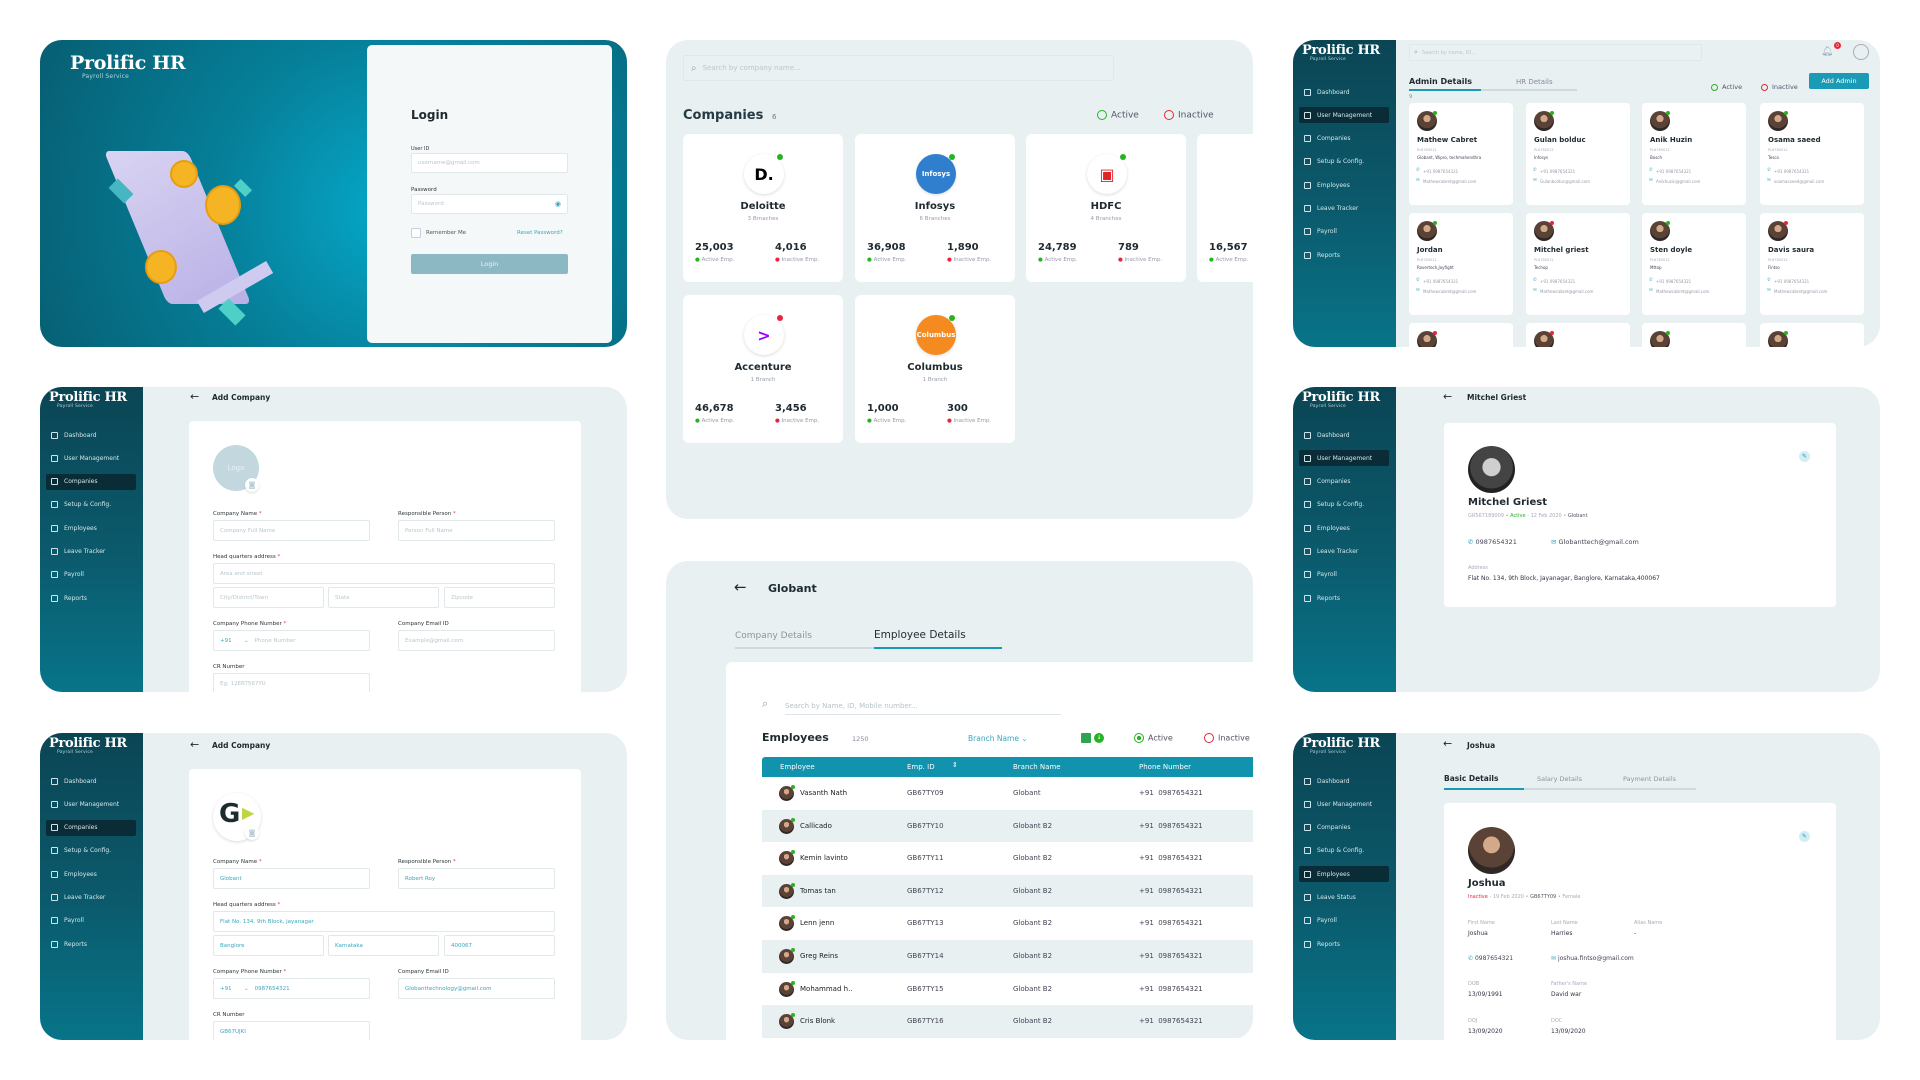  What do you see at coordinates (1839, 81) in the screenshot?
I see `add-admin-button: Add Admin` at bounding box center [1839, 81].